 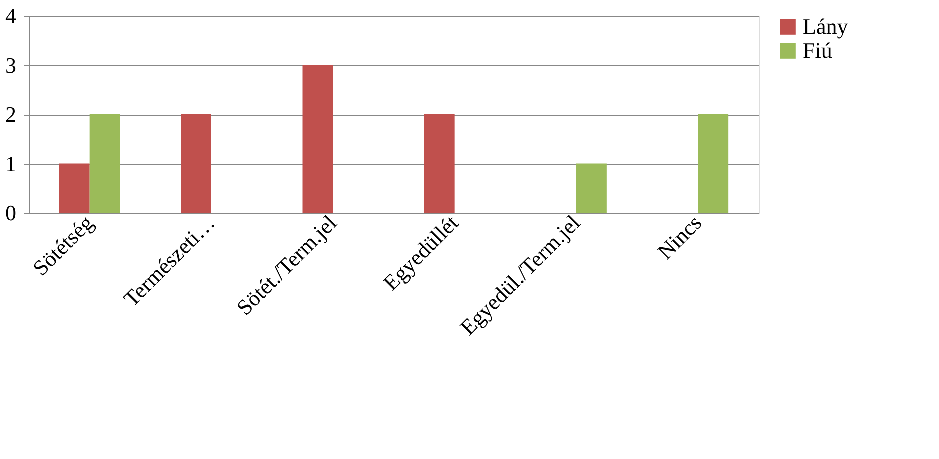 What do you see at coordinates (817, 50) in the screenshot?
I see `legend-label: Fiú` at bounding box center [817, 50].